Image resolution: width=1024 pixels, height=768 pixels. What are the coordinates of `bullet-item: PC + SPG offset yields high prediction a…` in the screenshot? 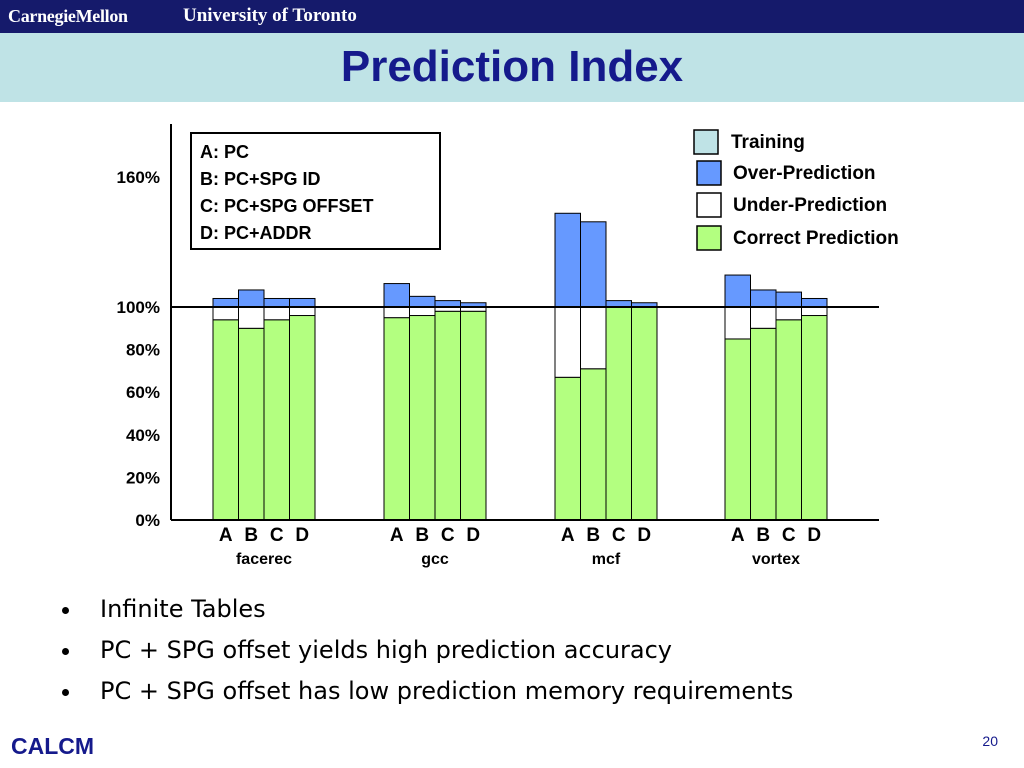 It's located at (426, 653).